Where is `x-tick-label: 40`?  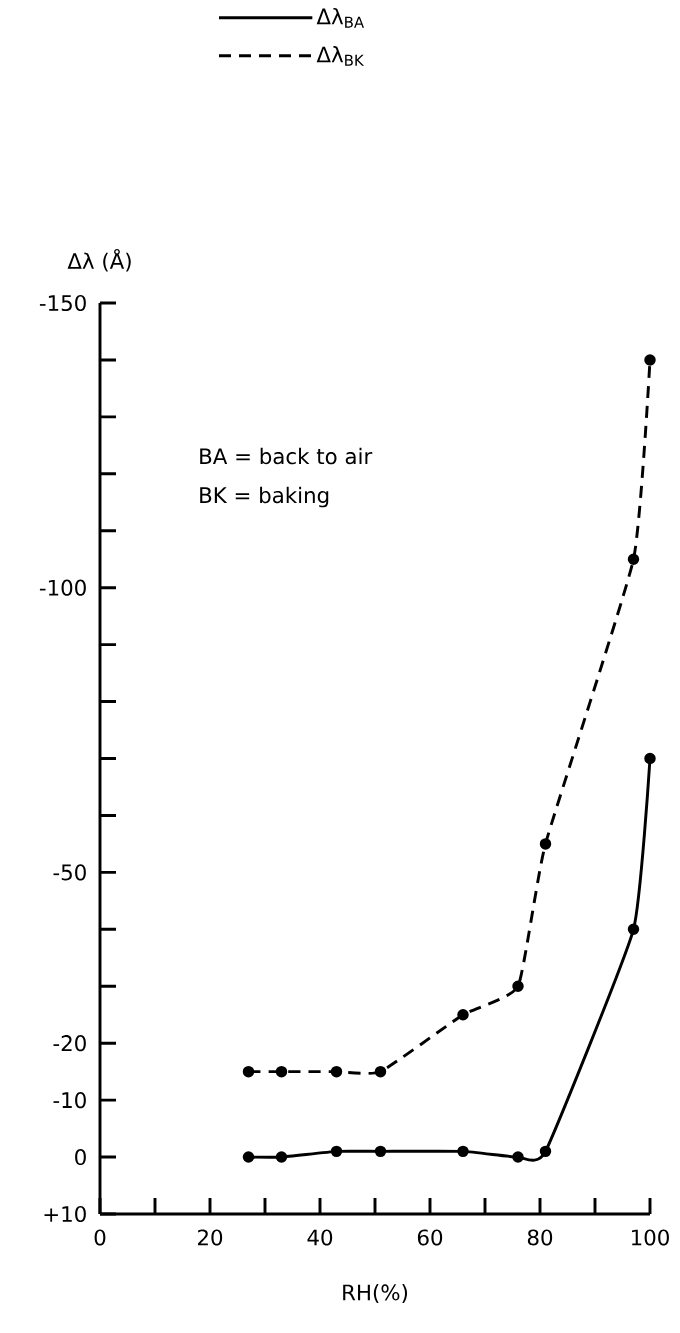 x-tick-label: 40 is located at coordinates (320, 1237).